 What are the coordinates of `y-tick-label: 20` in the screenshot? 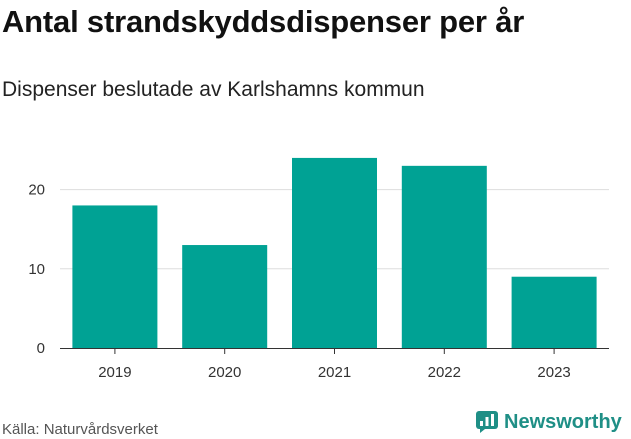 It's located at (36, 190).